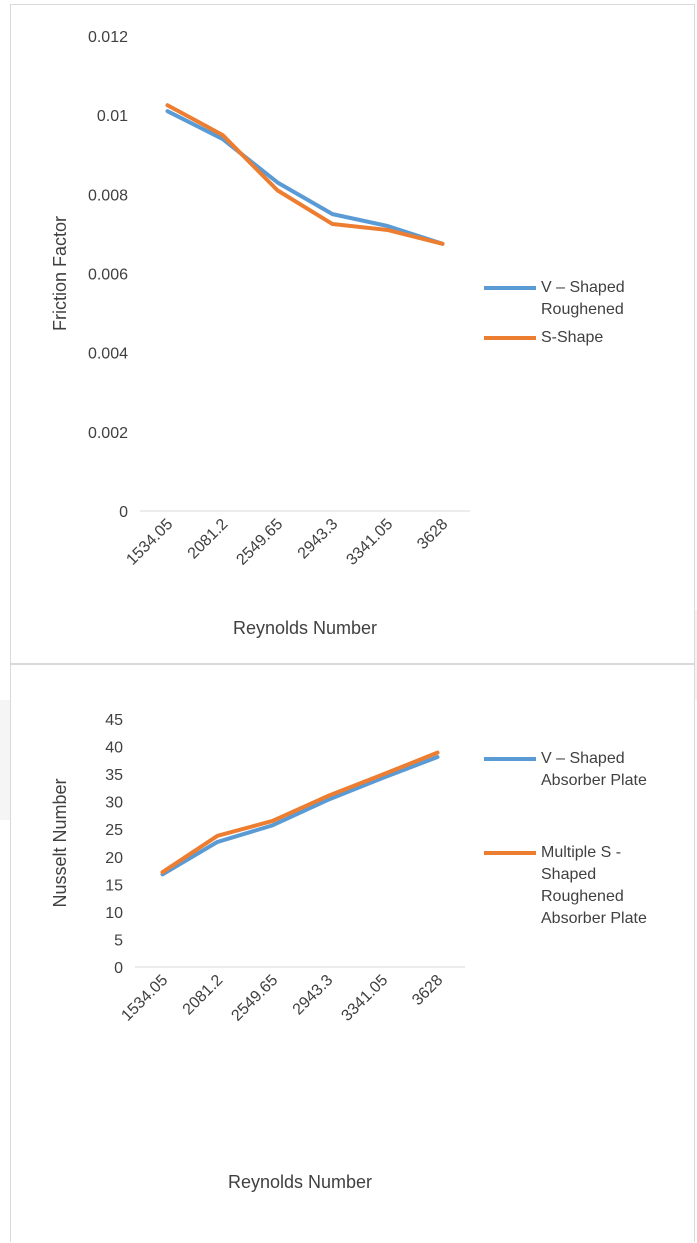 Image resolution: width=697 pixels, height=1243 pixels. I want to click on y-tick-label: 45, so click(114, 720).